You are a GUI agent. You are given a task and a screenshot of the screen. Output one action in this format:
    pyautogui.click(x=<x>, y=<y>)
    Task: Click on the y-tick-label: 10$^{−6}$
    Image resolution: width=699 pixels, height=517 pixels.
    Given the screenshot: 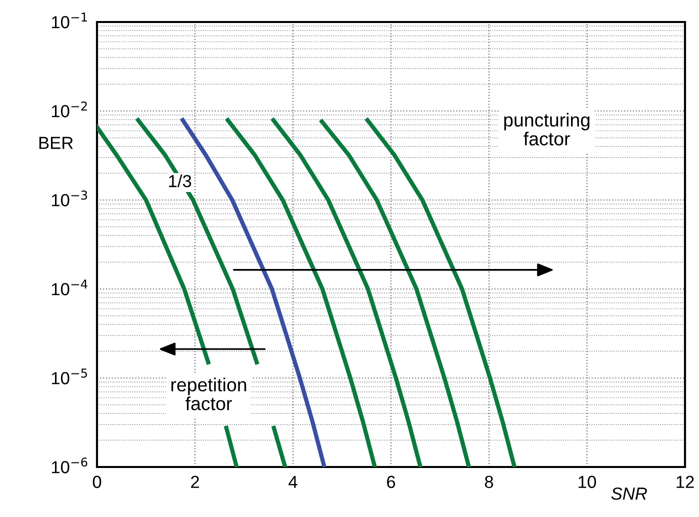 What is the action you would take?
    pyautogui.click(x=70, y=465)
    